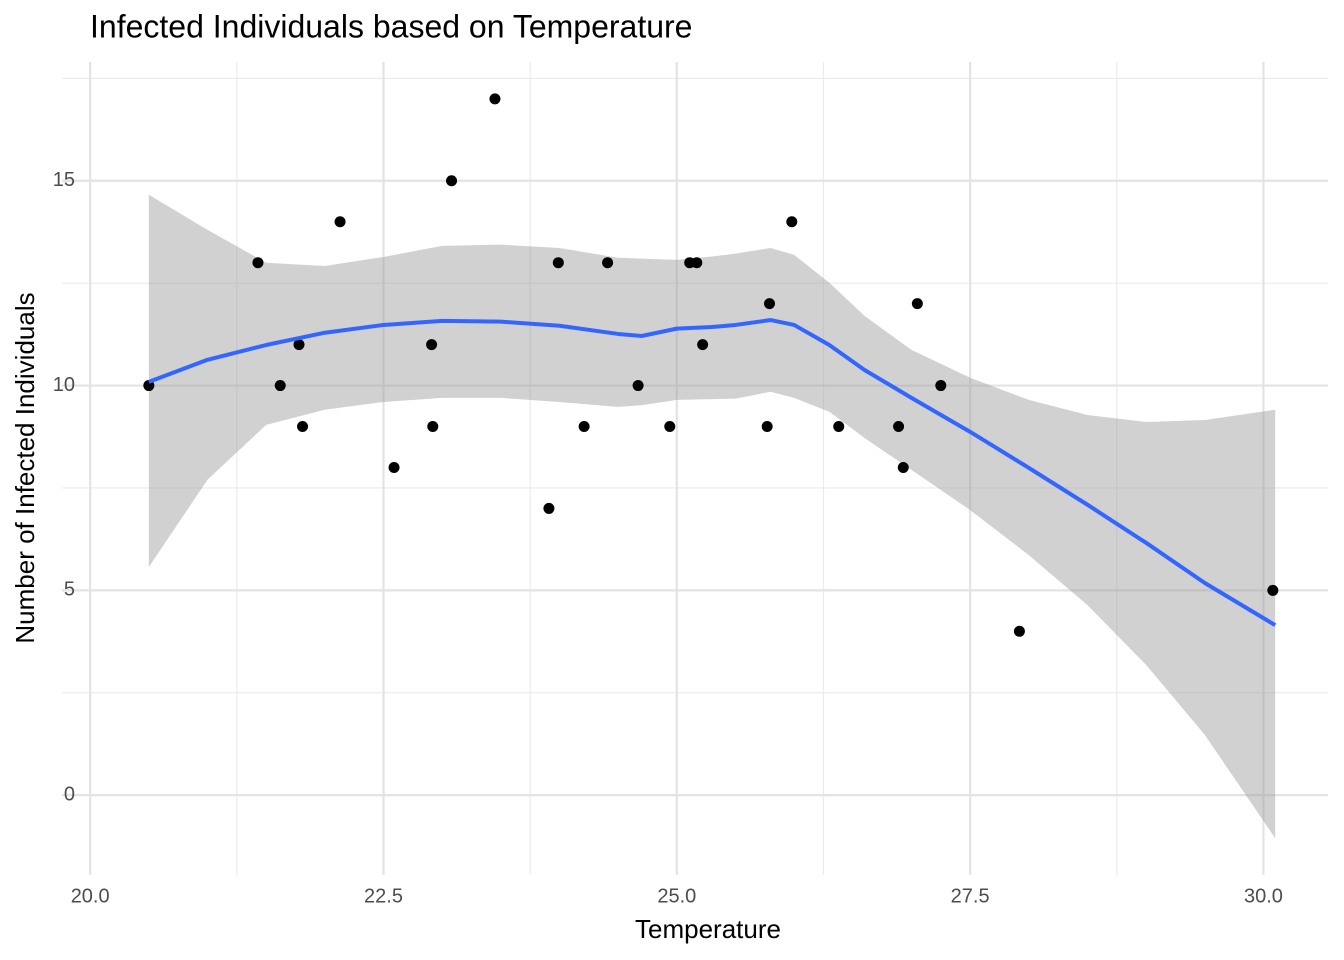  What do you see at coordinates (970, 896) in the screenshot?
I see `x-tick-label: 27.5` at bounding box center [970, 896].